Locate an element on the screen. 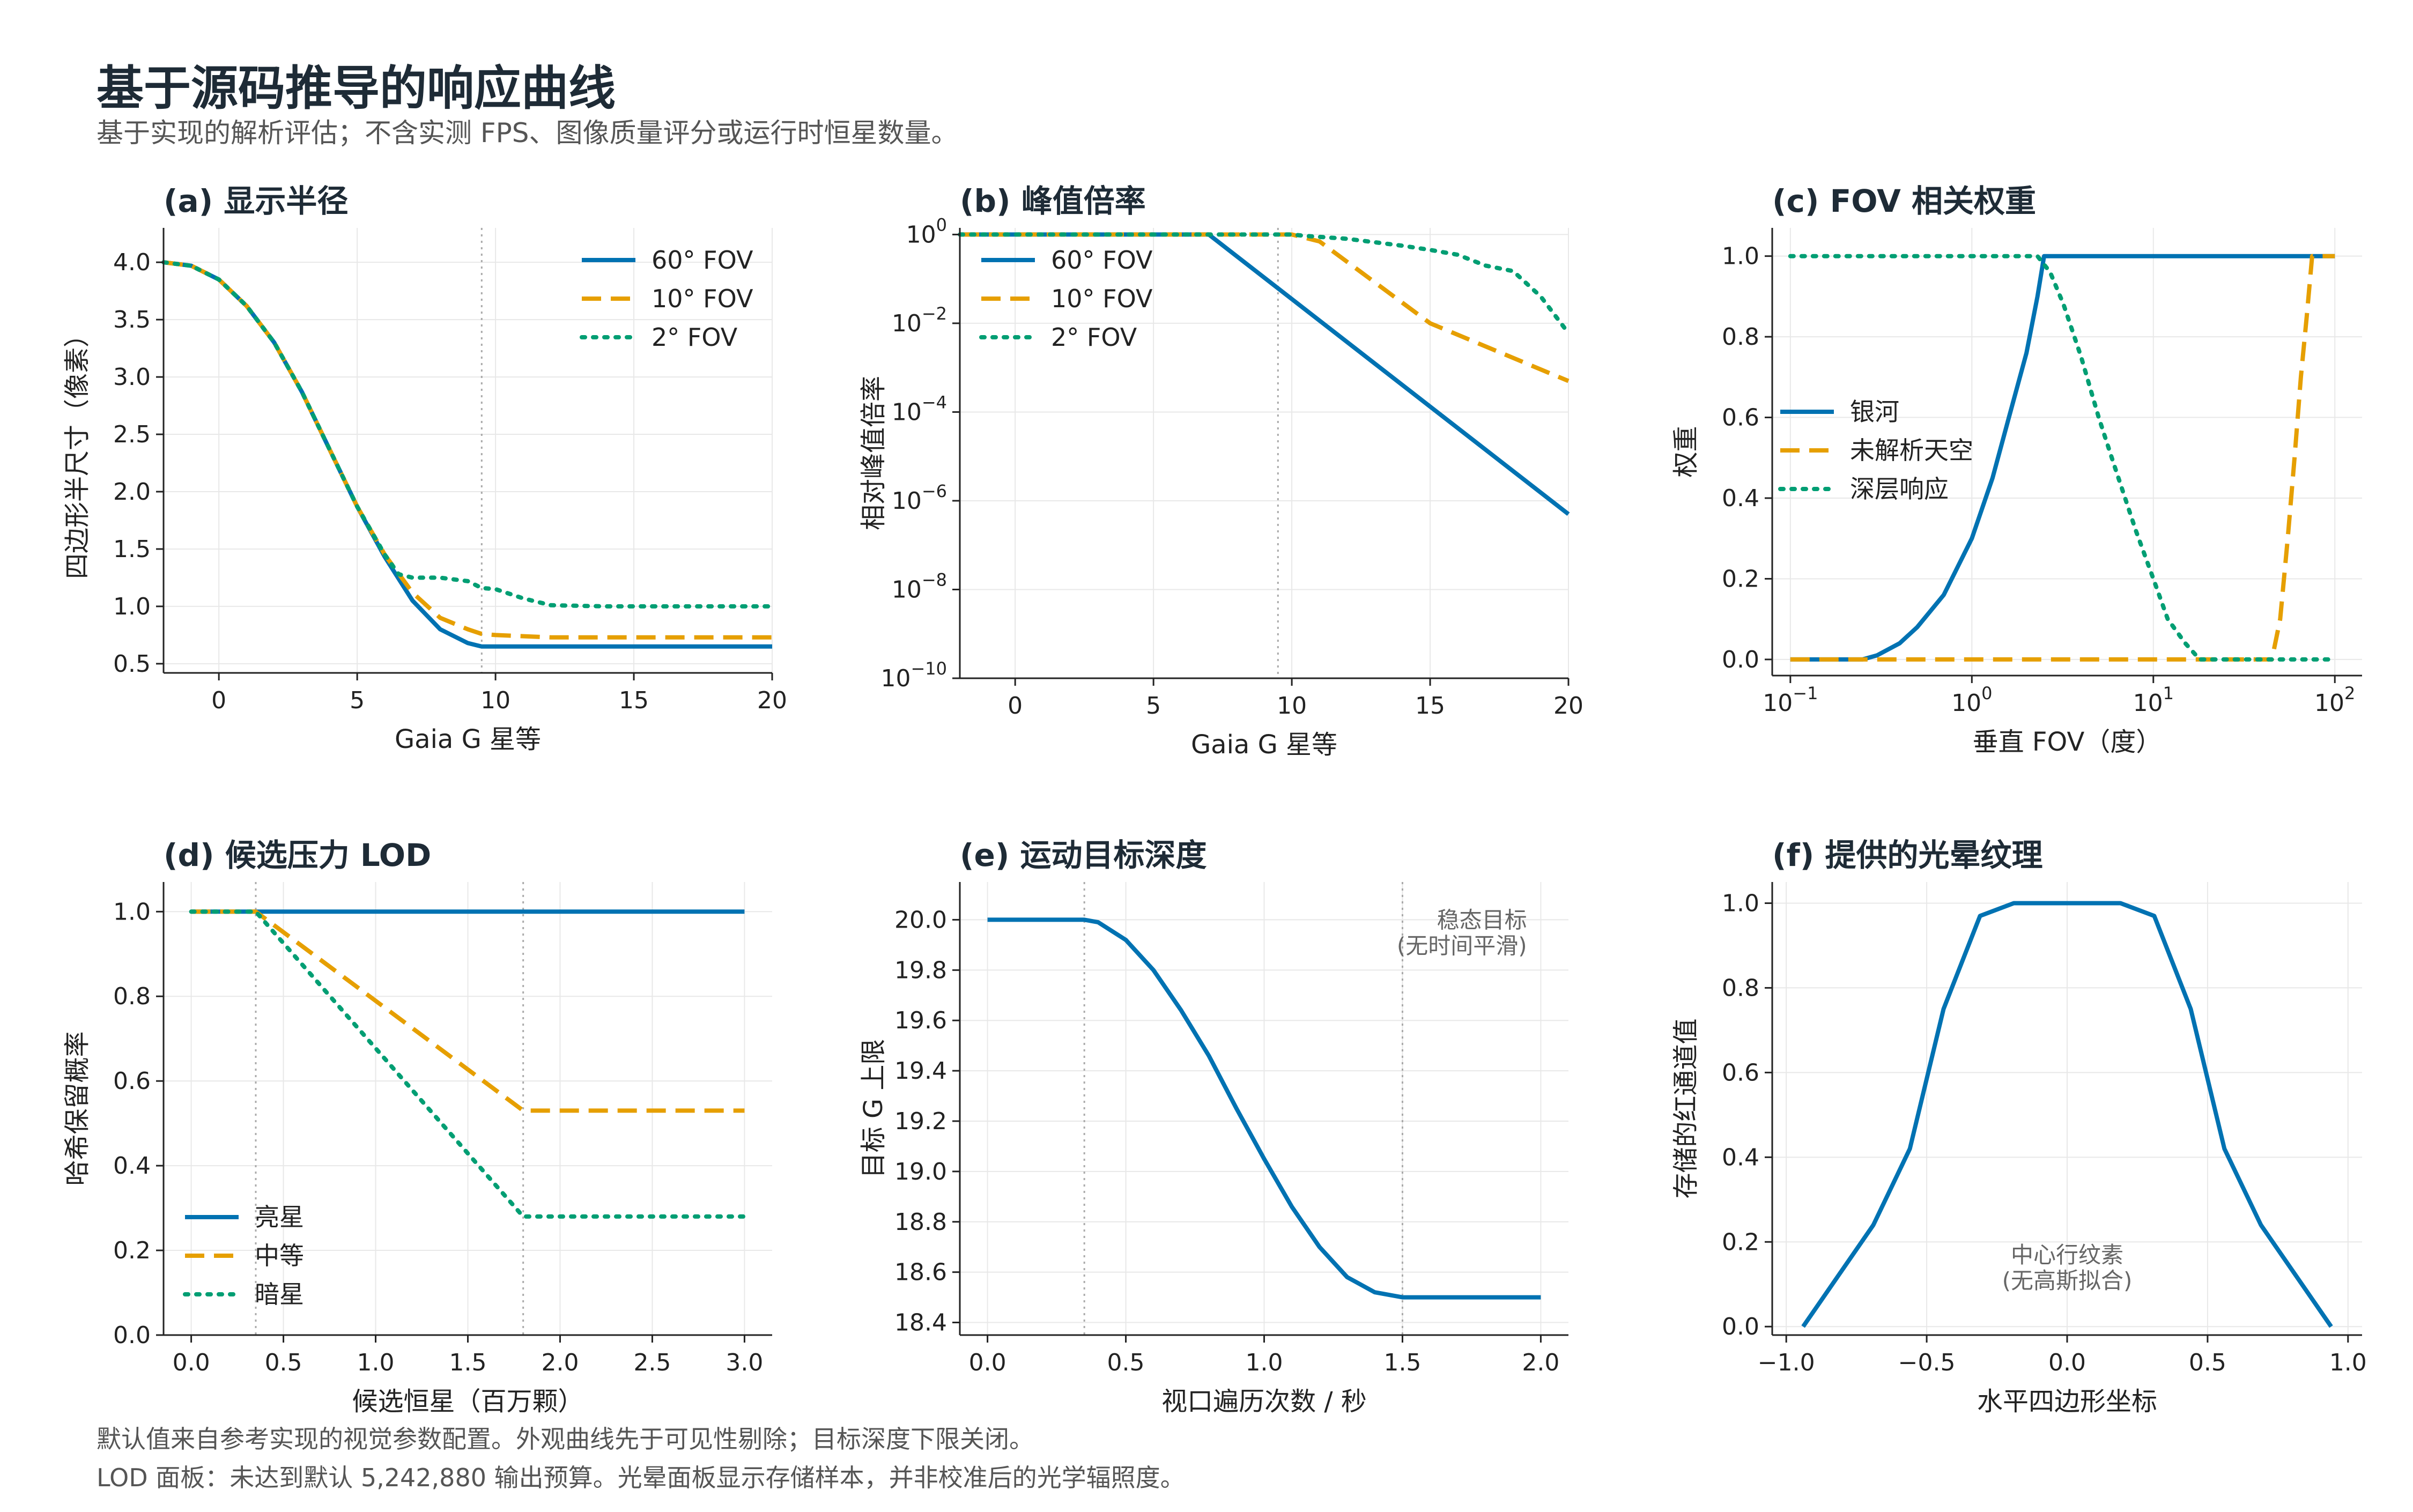 The height and width of the screenshot is (1512, 2413). y-tick-label: 10⁻⁸ is located at coordinates (919, 586).